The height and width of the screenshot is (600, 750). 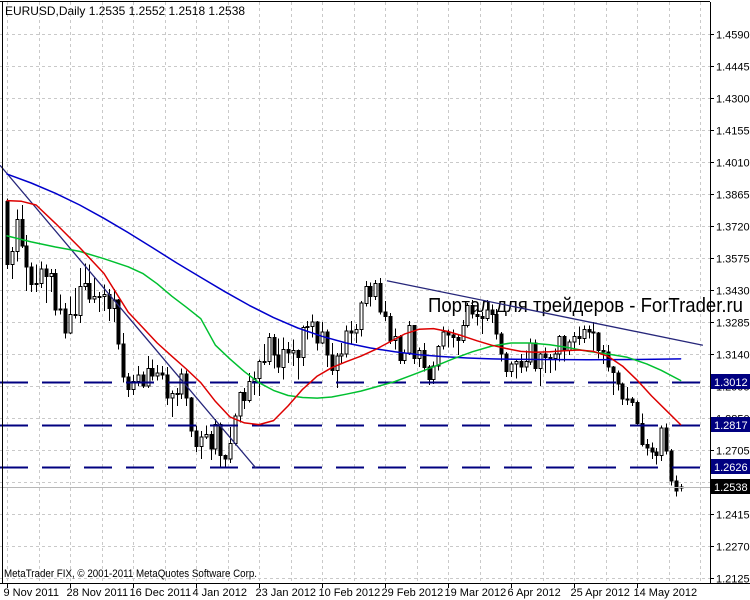 What do you see at coordinates (733, 164) in the screenshot?
I see `price-axis-label: 1.4010` at bounding box center [733, 164].